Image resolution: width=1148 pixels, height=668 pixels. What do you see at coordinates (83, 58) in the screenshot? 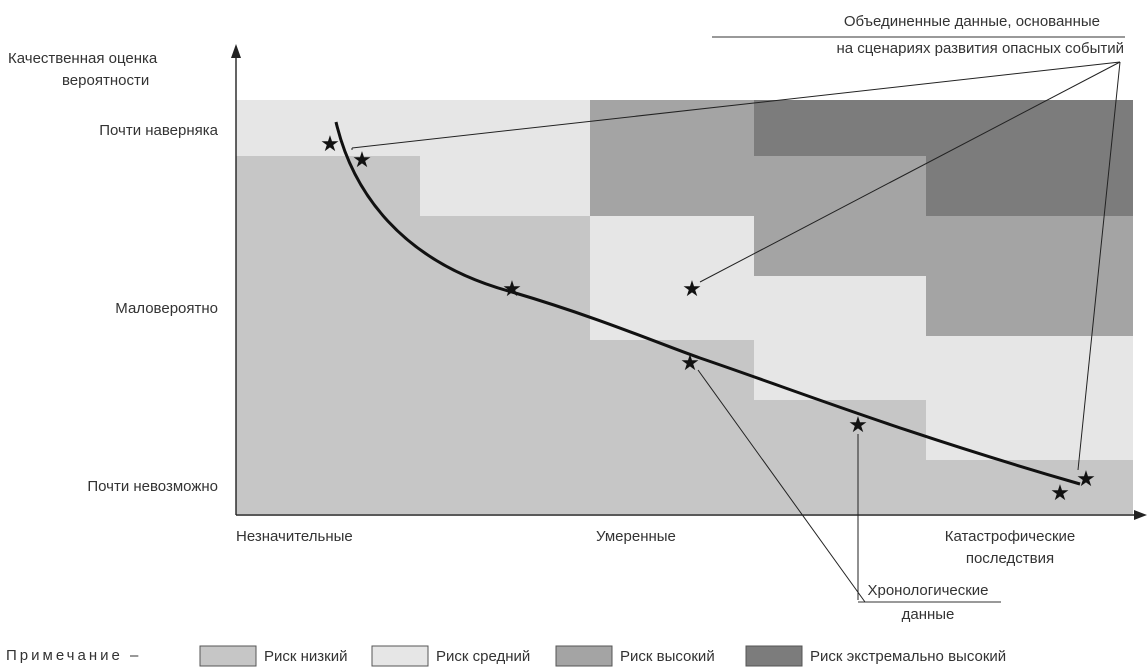
I see `y-axis-title-line1: Качественная оценка` at bounding box center [83, 58].